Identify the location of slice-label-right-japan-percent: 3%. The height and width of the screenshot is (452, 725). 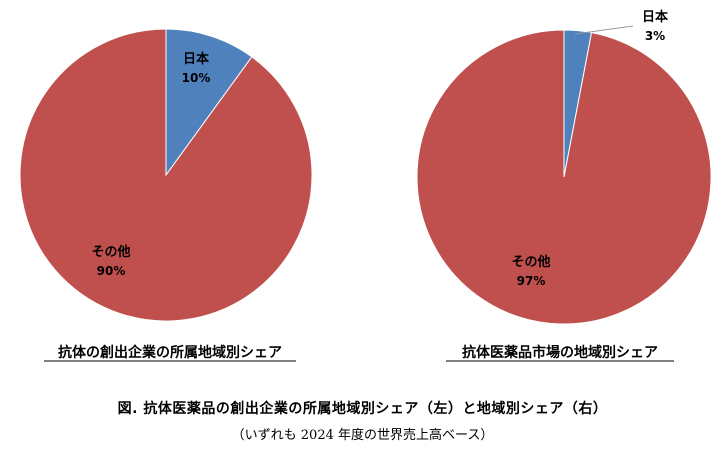
(655, 36).